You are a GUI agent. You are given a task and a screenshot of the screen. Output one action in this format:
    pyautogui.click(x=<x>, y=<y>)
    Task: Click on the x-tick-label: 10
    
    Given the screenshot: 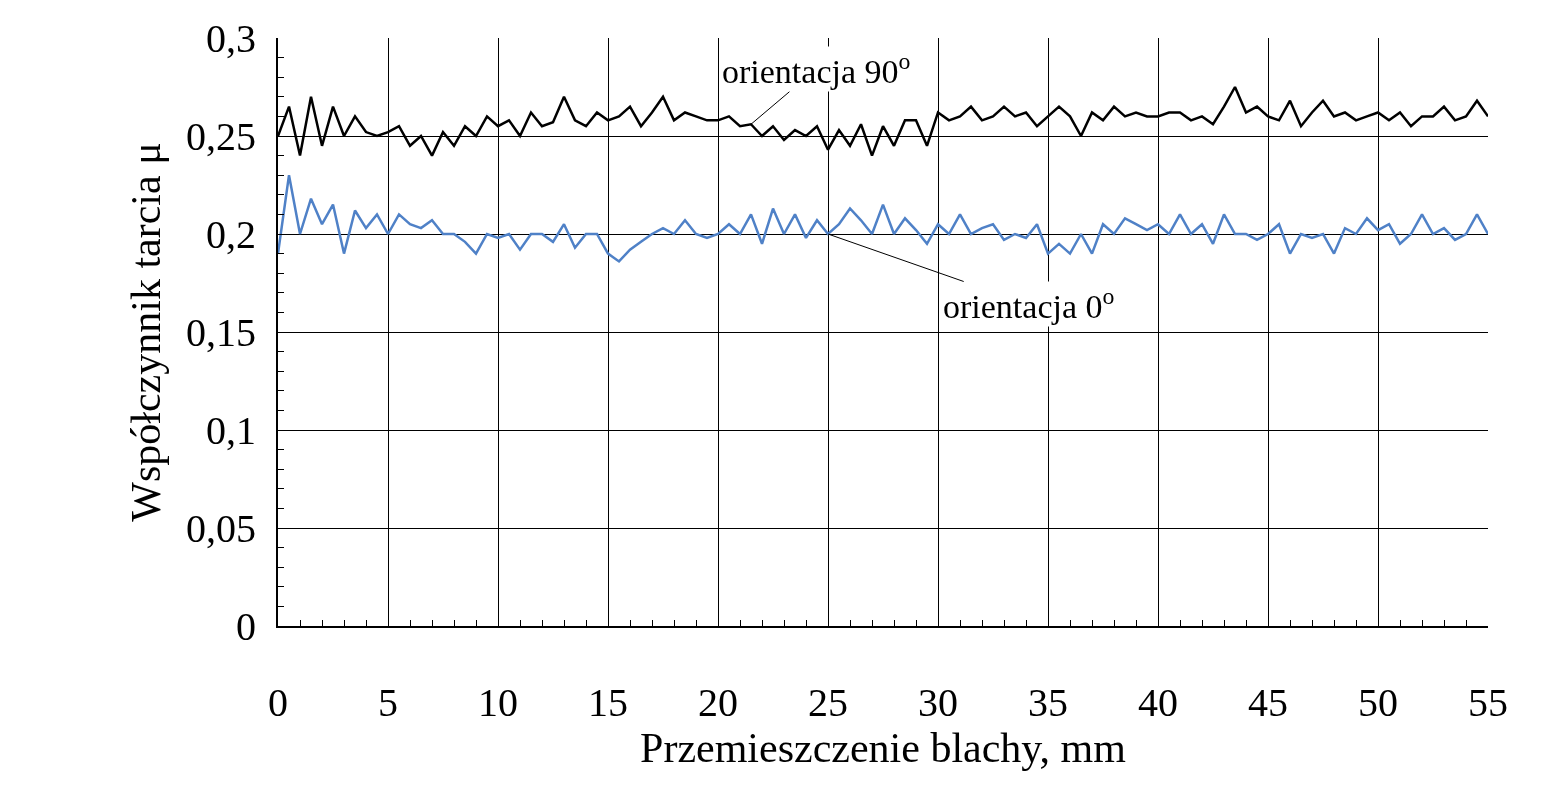 What is the action you would take?
    pyautogui.click(x=498, y=702)
    